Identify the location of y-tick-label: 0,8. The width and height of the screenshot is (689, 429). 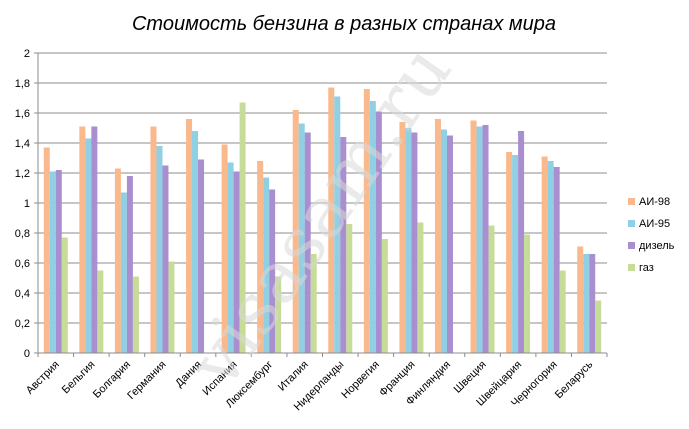
(22, 234).